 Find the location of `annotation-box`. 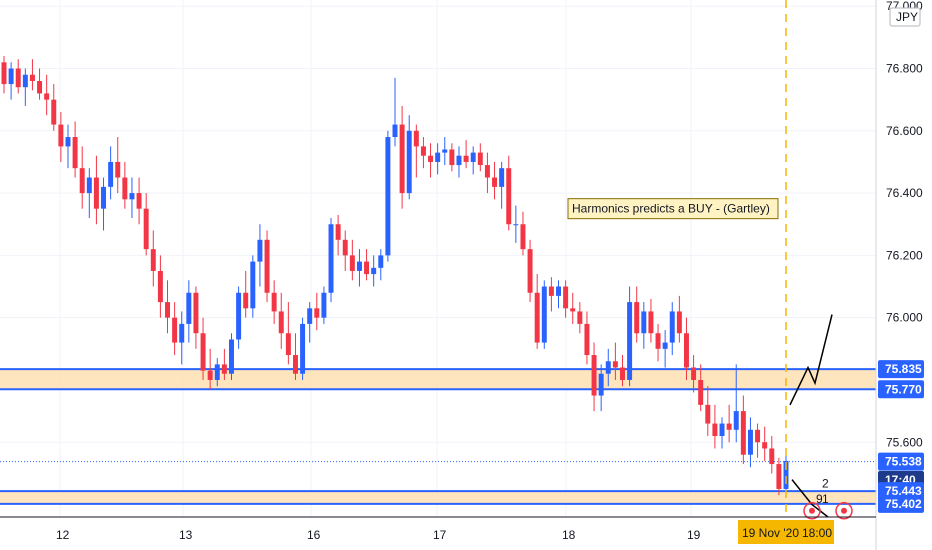

annotation-box is located at coordinates (673, 209).